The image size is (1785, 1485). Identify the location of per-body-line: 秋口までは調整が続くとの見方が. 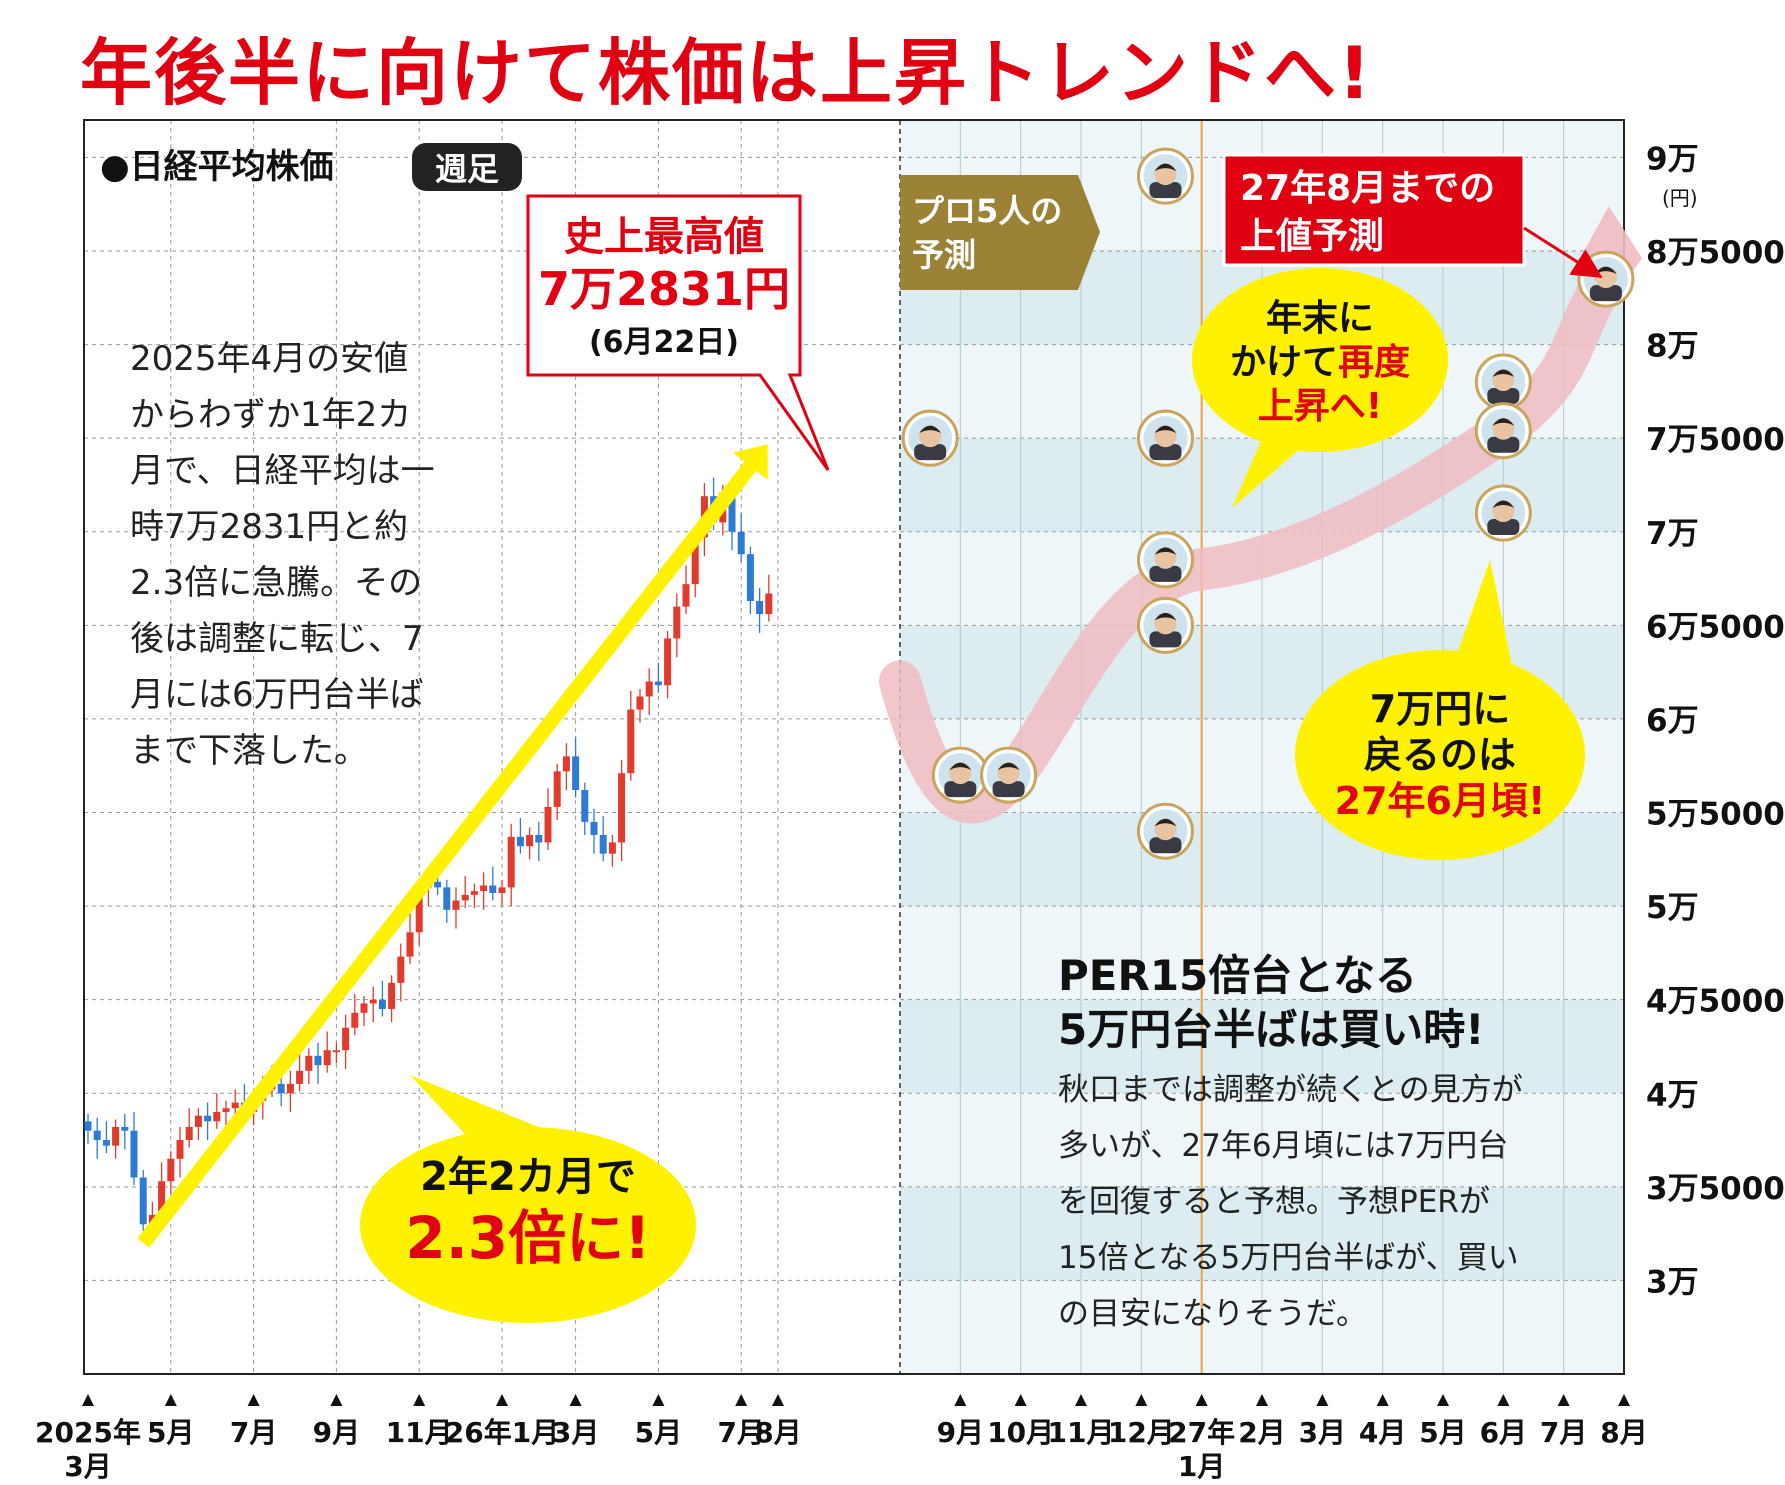
(1290, 1090).